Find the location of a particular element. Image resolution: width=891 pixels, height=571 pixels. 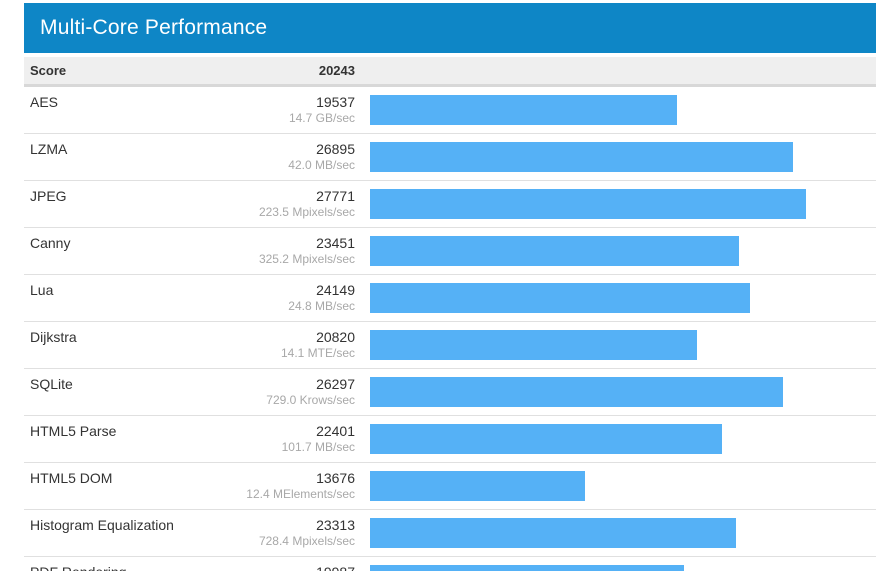

benchmark-name: HTML5 Parse is located at coordinates (73, 431).